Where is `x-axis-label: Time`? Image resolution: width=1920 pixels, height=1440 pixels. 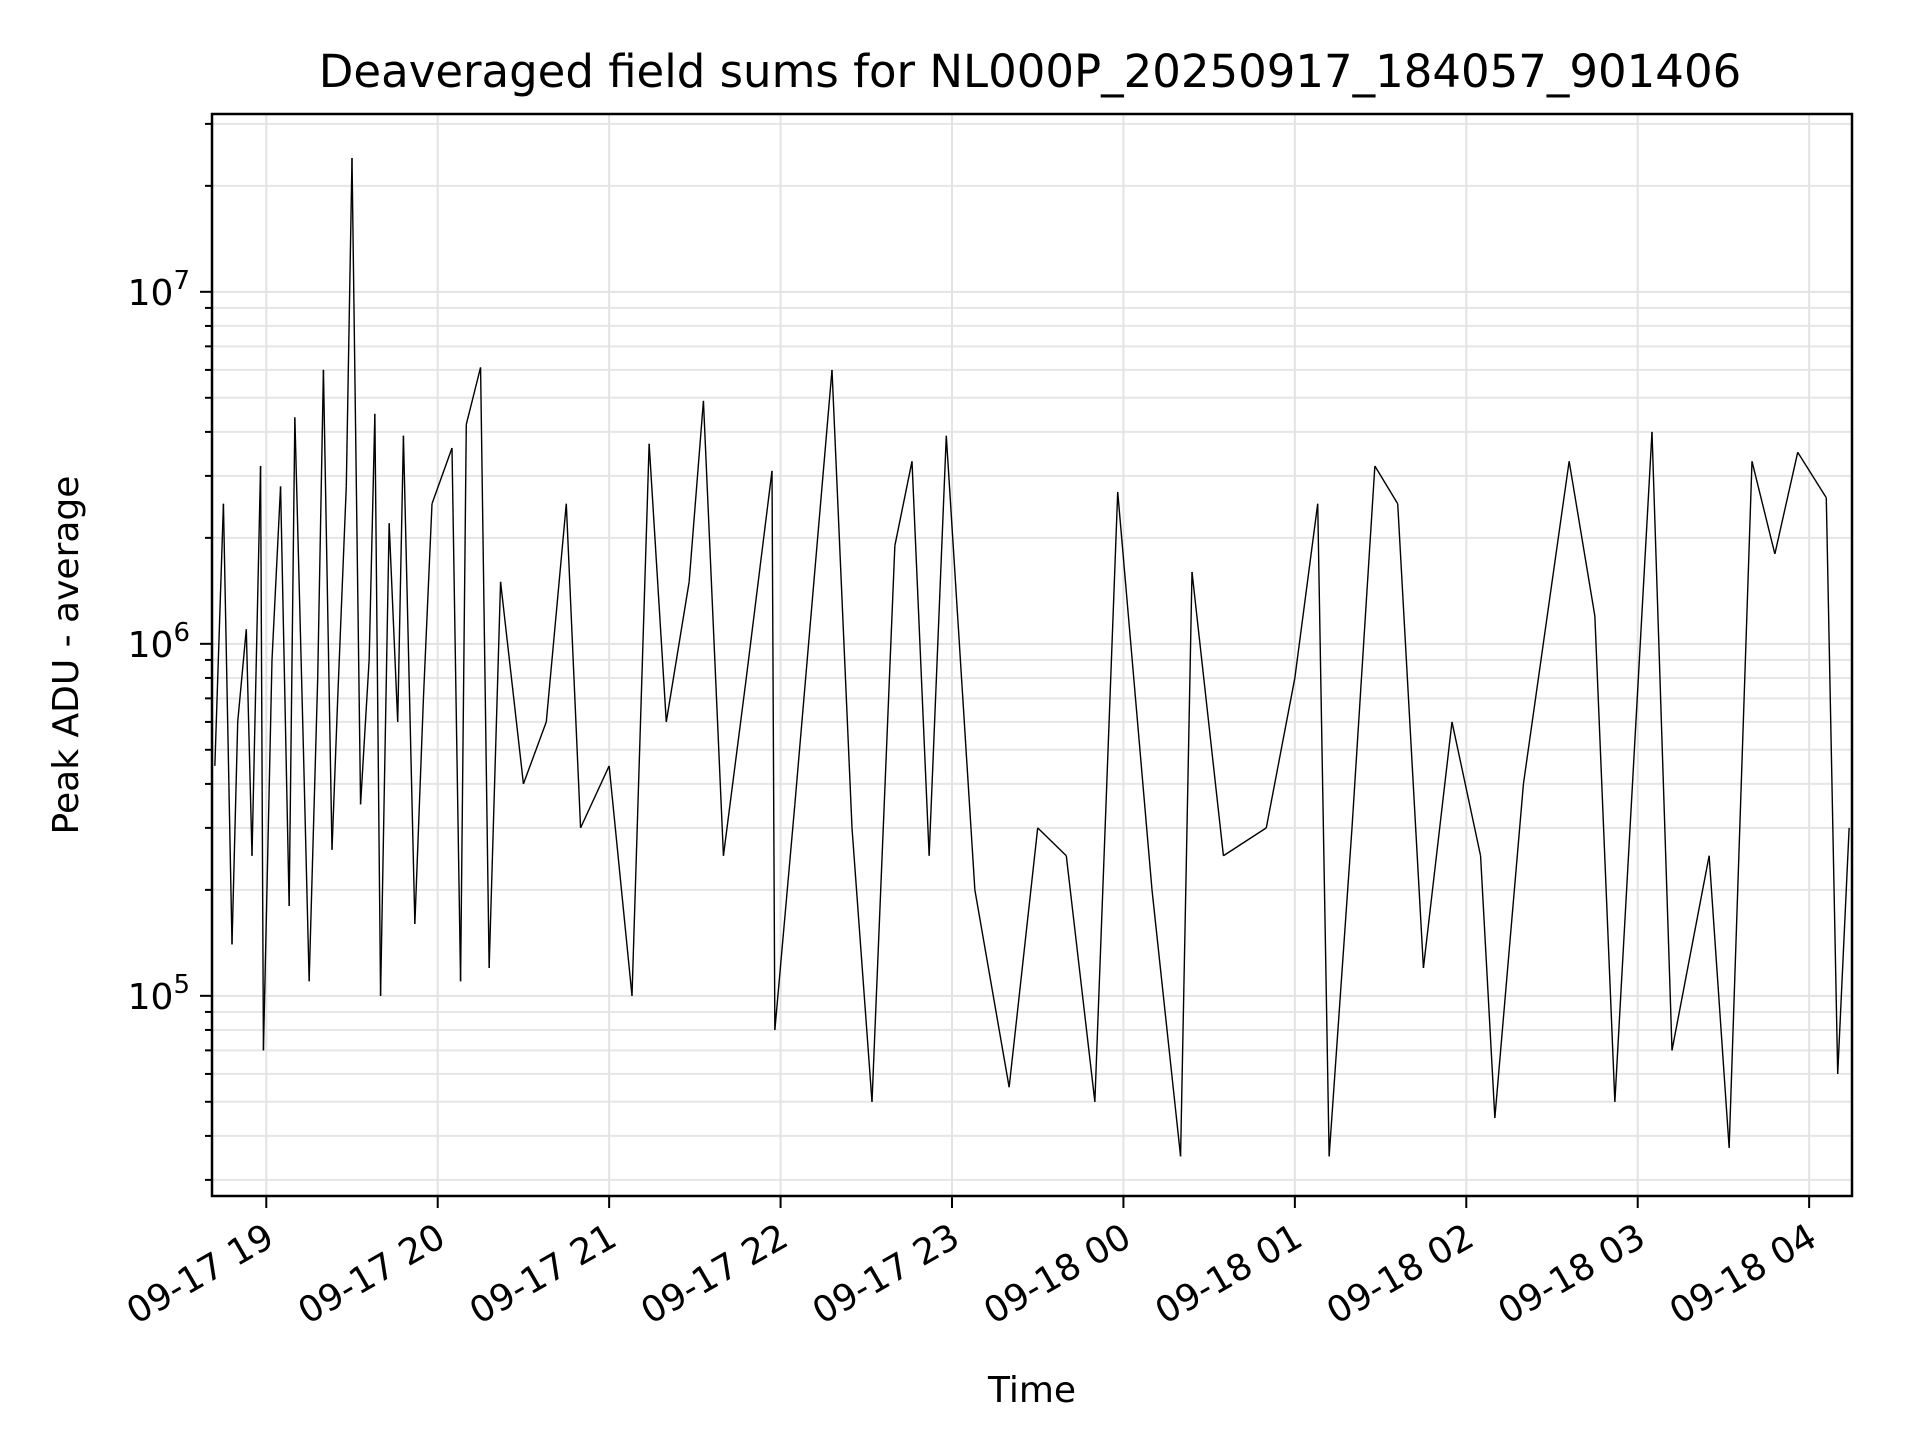
x-axis-label: Time is located at coordinates (1031, 1390).